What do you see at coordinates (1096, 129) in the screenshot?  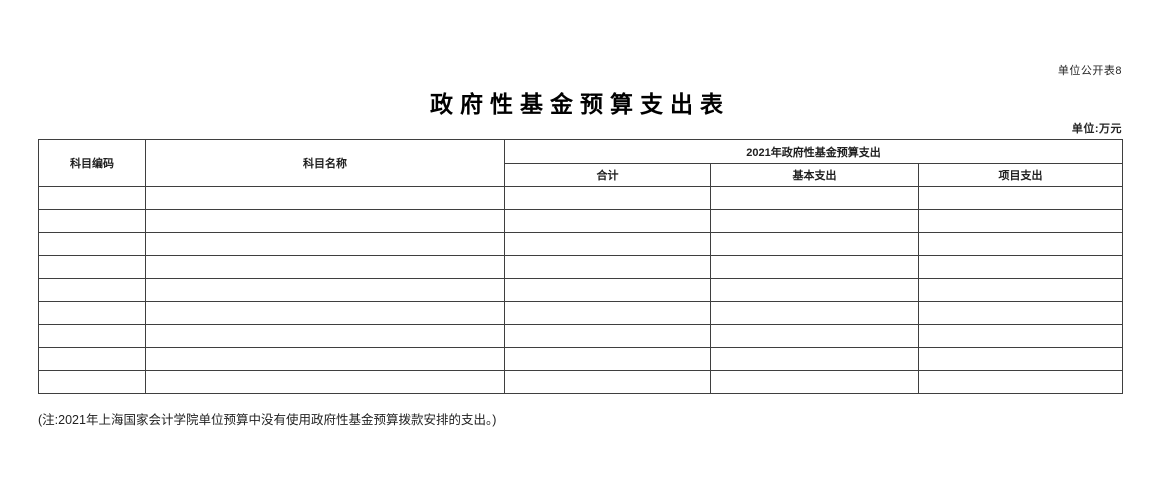 I see `unit-label: 单位:万元` at bounding box center [1096, 129].